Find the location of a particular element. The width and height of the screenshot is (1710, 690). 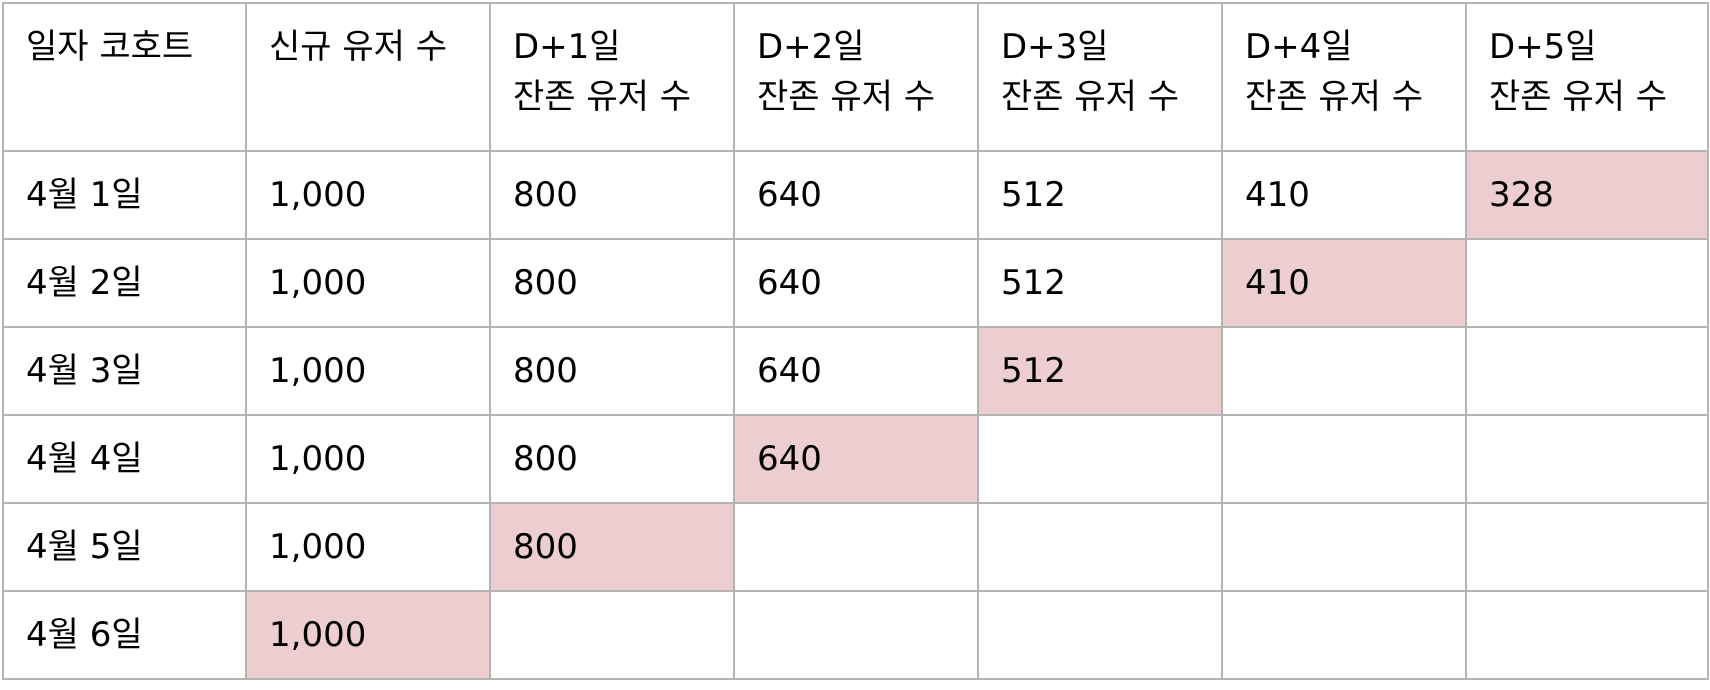

table-row: 4월 5일 1,000 800 is located at coordinates (855, 547).